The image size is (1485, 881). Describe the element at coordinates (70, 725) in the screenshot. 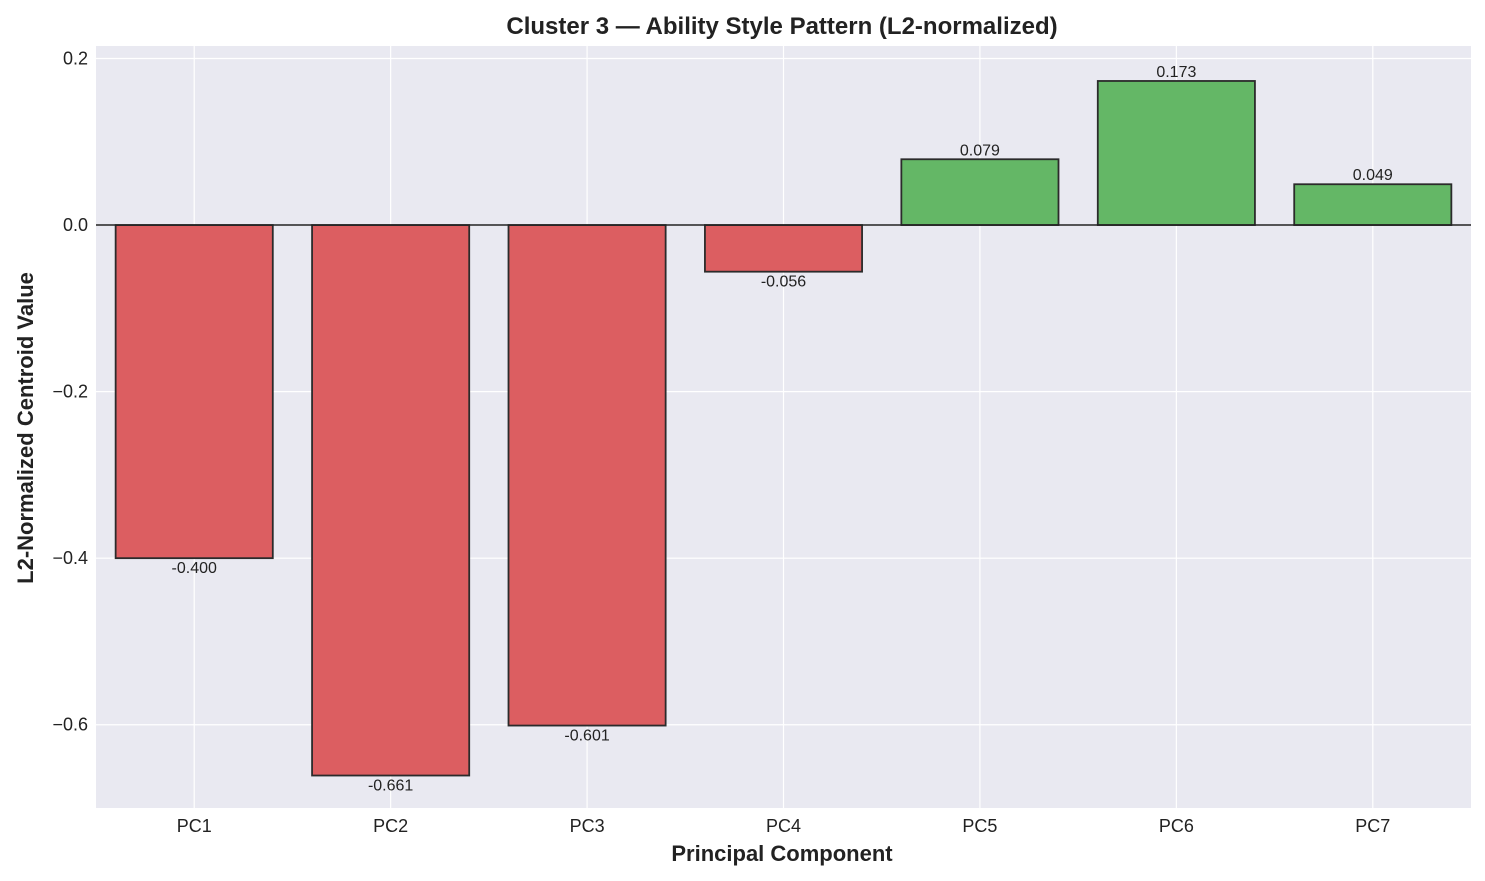

I see `y-tick-label: −0.6` at that location.